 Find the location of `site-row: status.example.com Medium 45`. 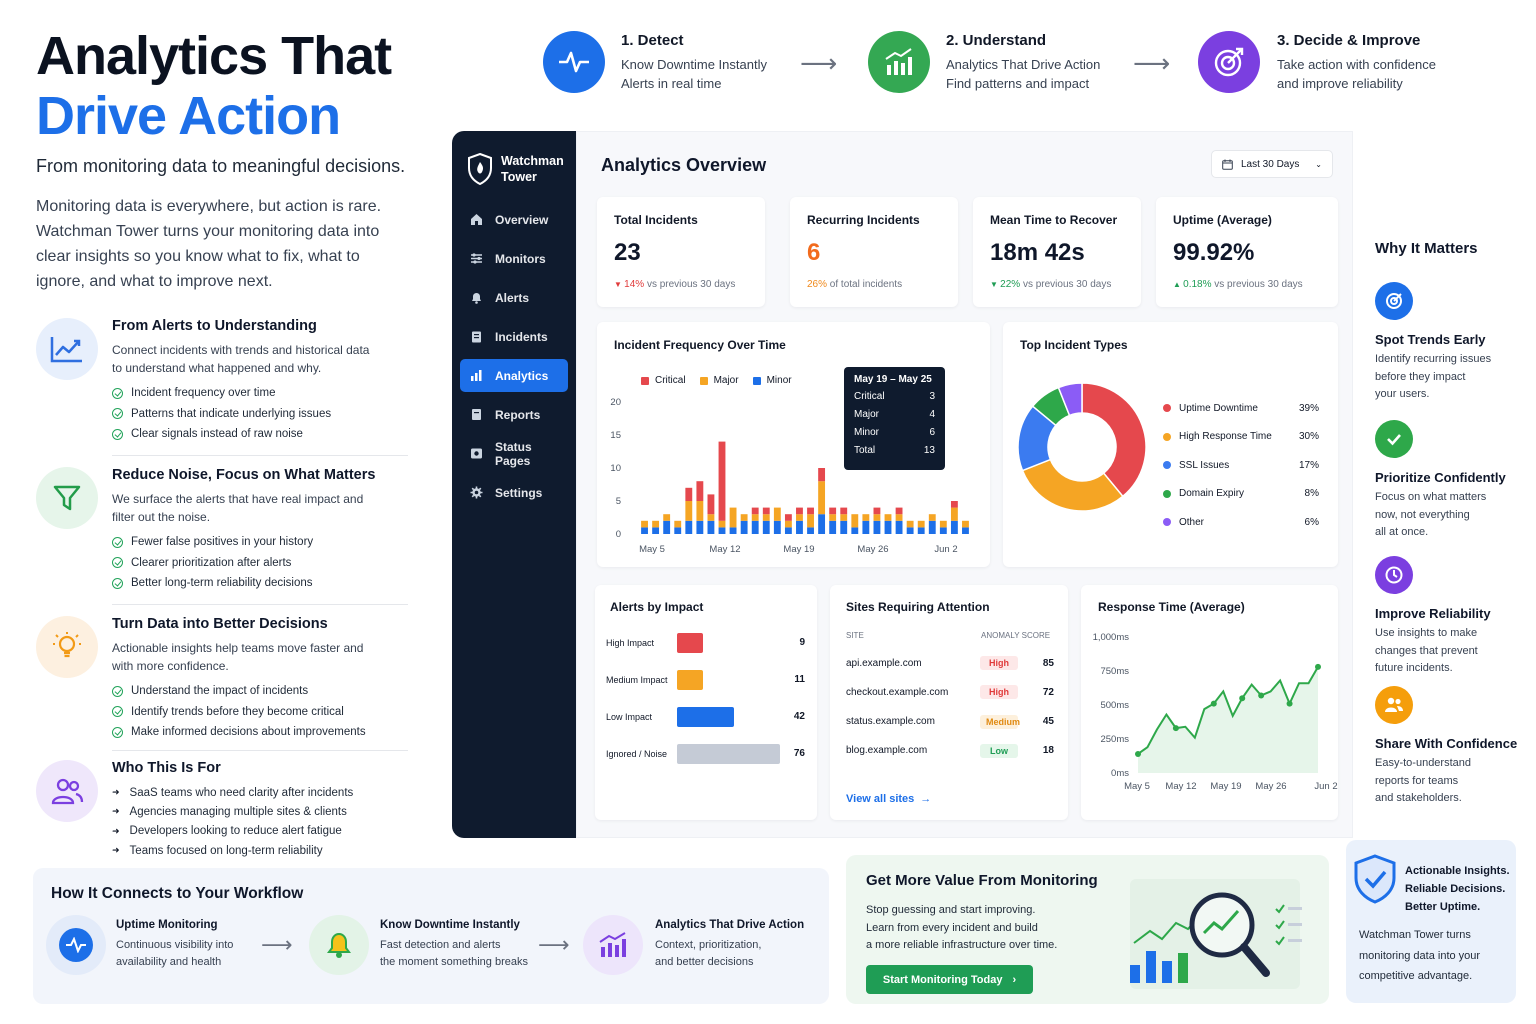

site-row: status.example.com Medium 45 is located at coordinates (950, 722).